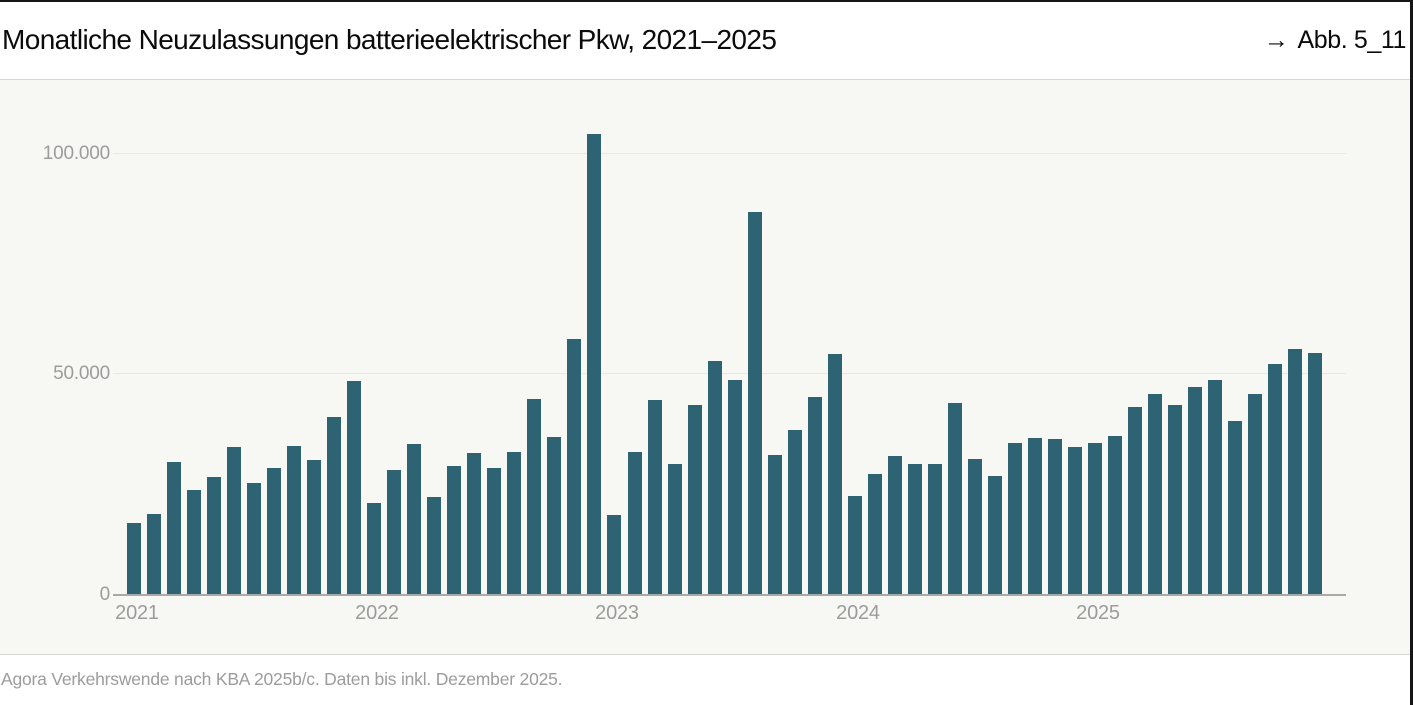 Image resolution: width=1413 pixels, height=705 pixels. What do you see at coordinates (137, 613) in the screenshot?
I see `x-axis-tick-label-2021: 2021` at bounding box center [137, 613].